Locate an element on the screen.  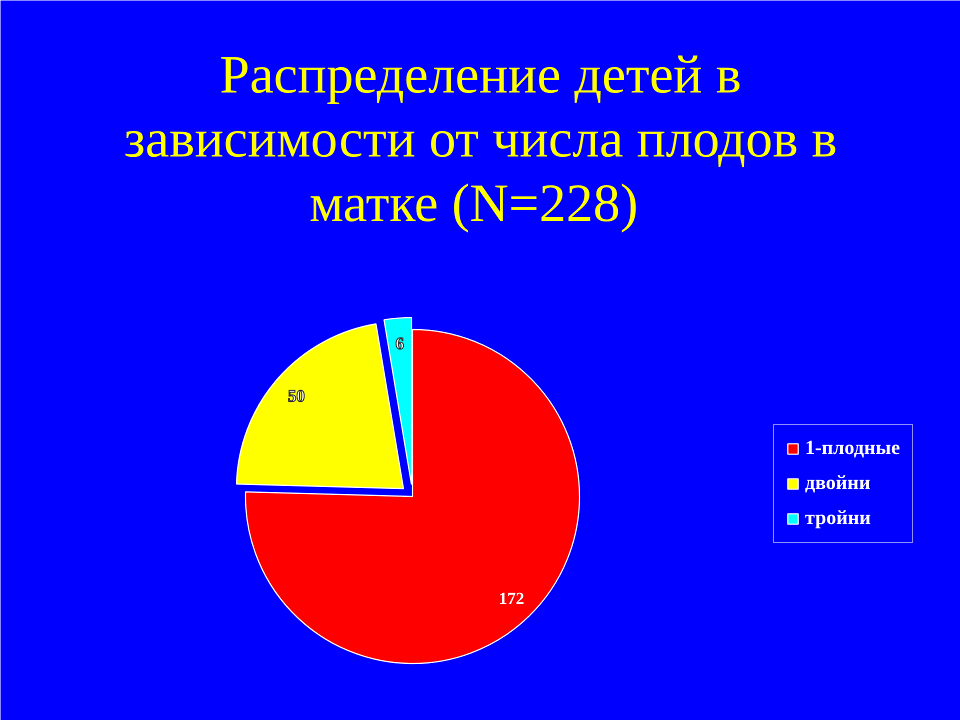
legend-label: 1-плодные is located at coordinates (852, 448).